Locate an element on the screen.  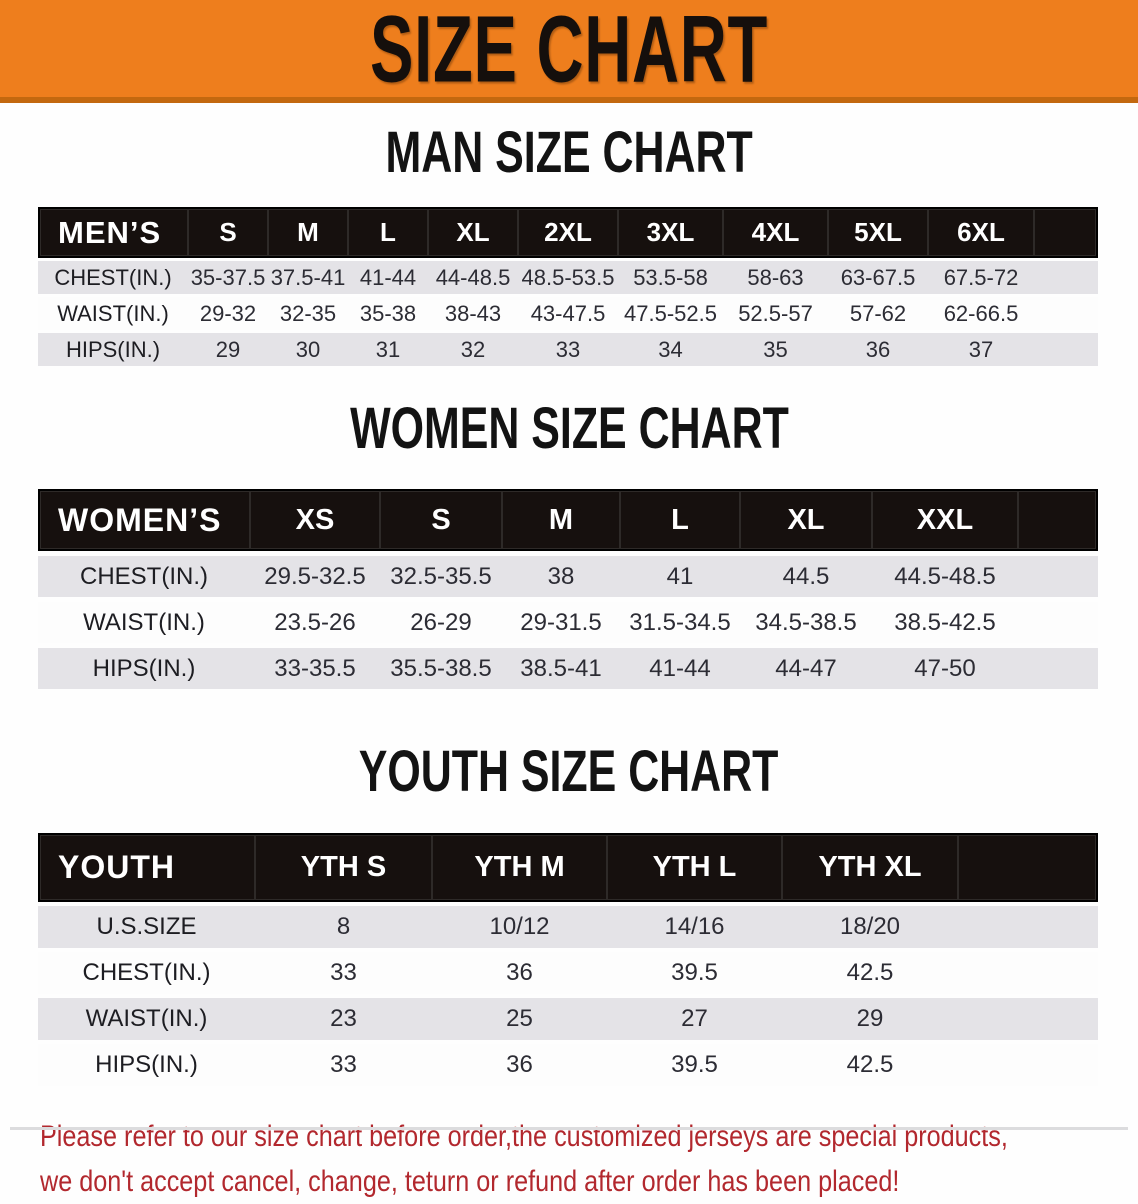
cell: 57-62 is located at coordinates (878, 313).